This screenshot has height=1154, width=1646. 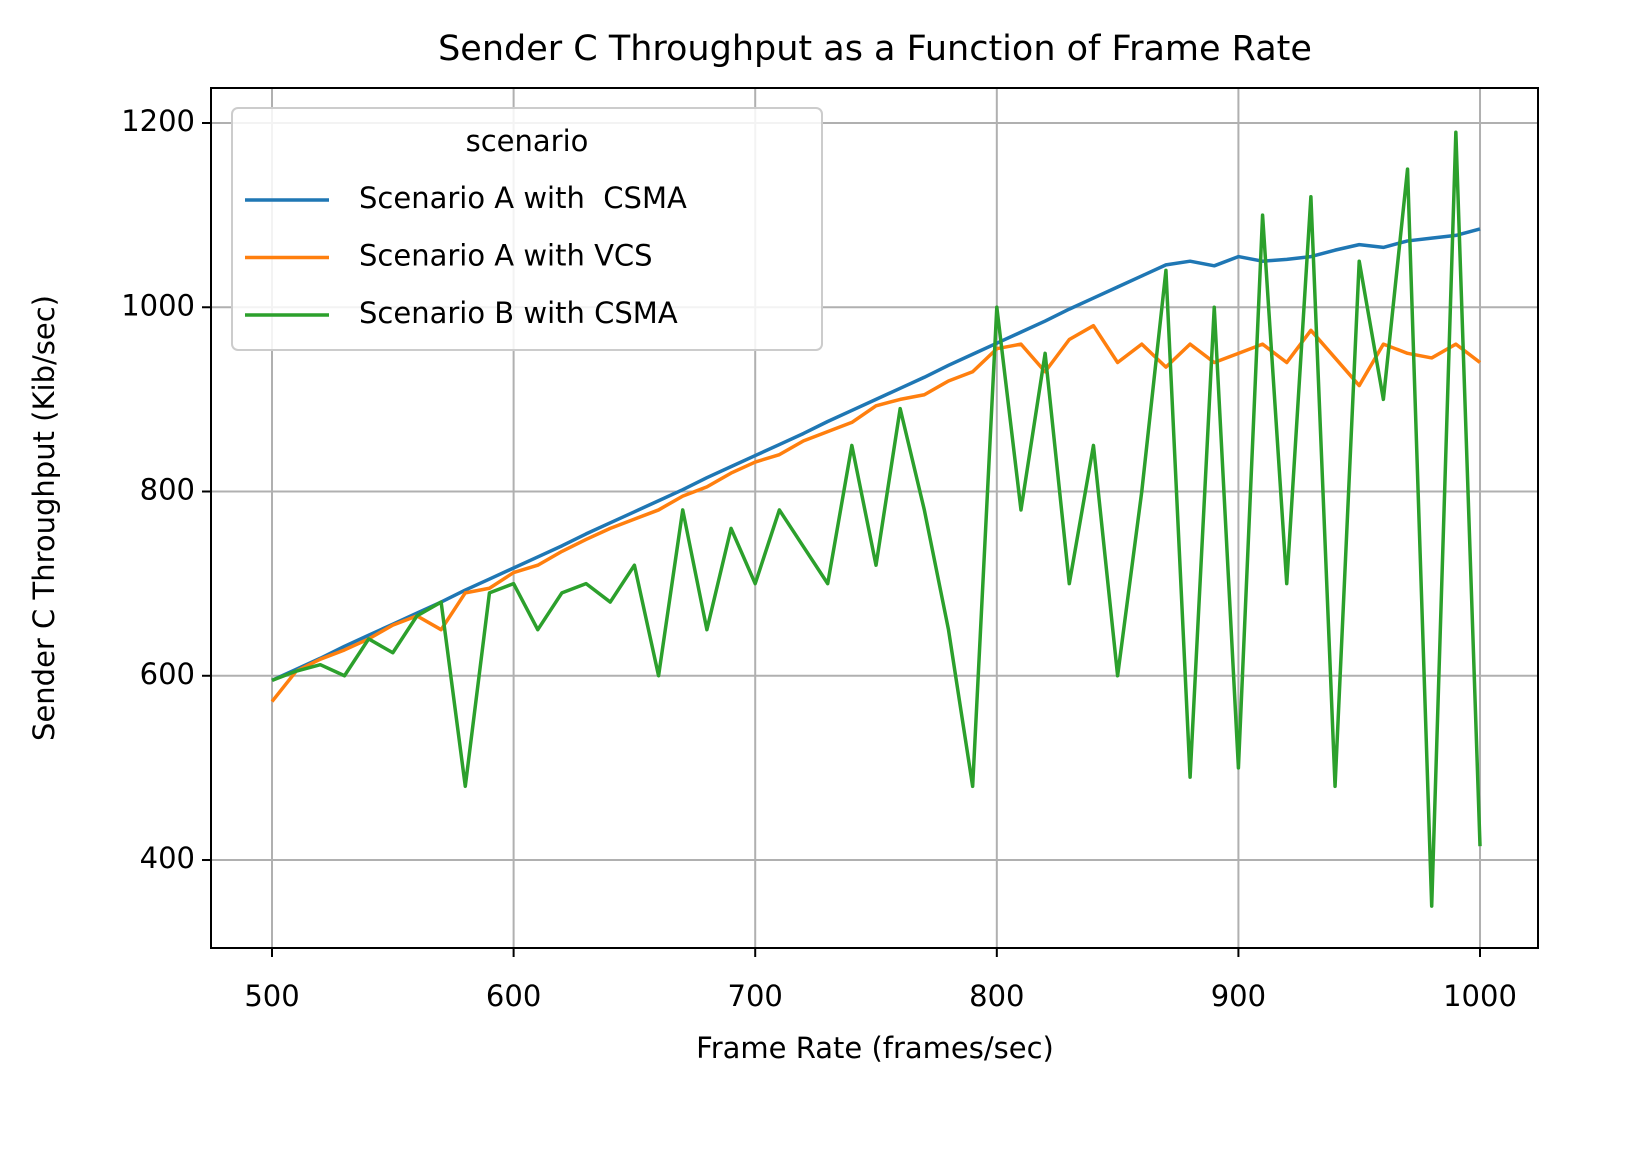 I want to click on y-tick-label: 400, so click(x=167, y=858).